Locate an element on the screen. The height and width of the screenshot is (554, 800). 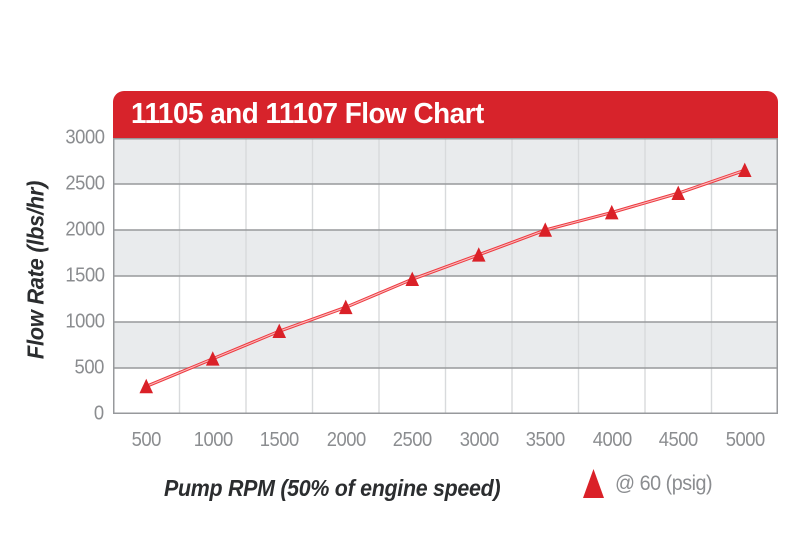
y-tick-label: 1000 is located at coordinates (84, 321).